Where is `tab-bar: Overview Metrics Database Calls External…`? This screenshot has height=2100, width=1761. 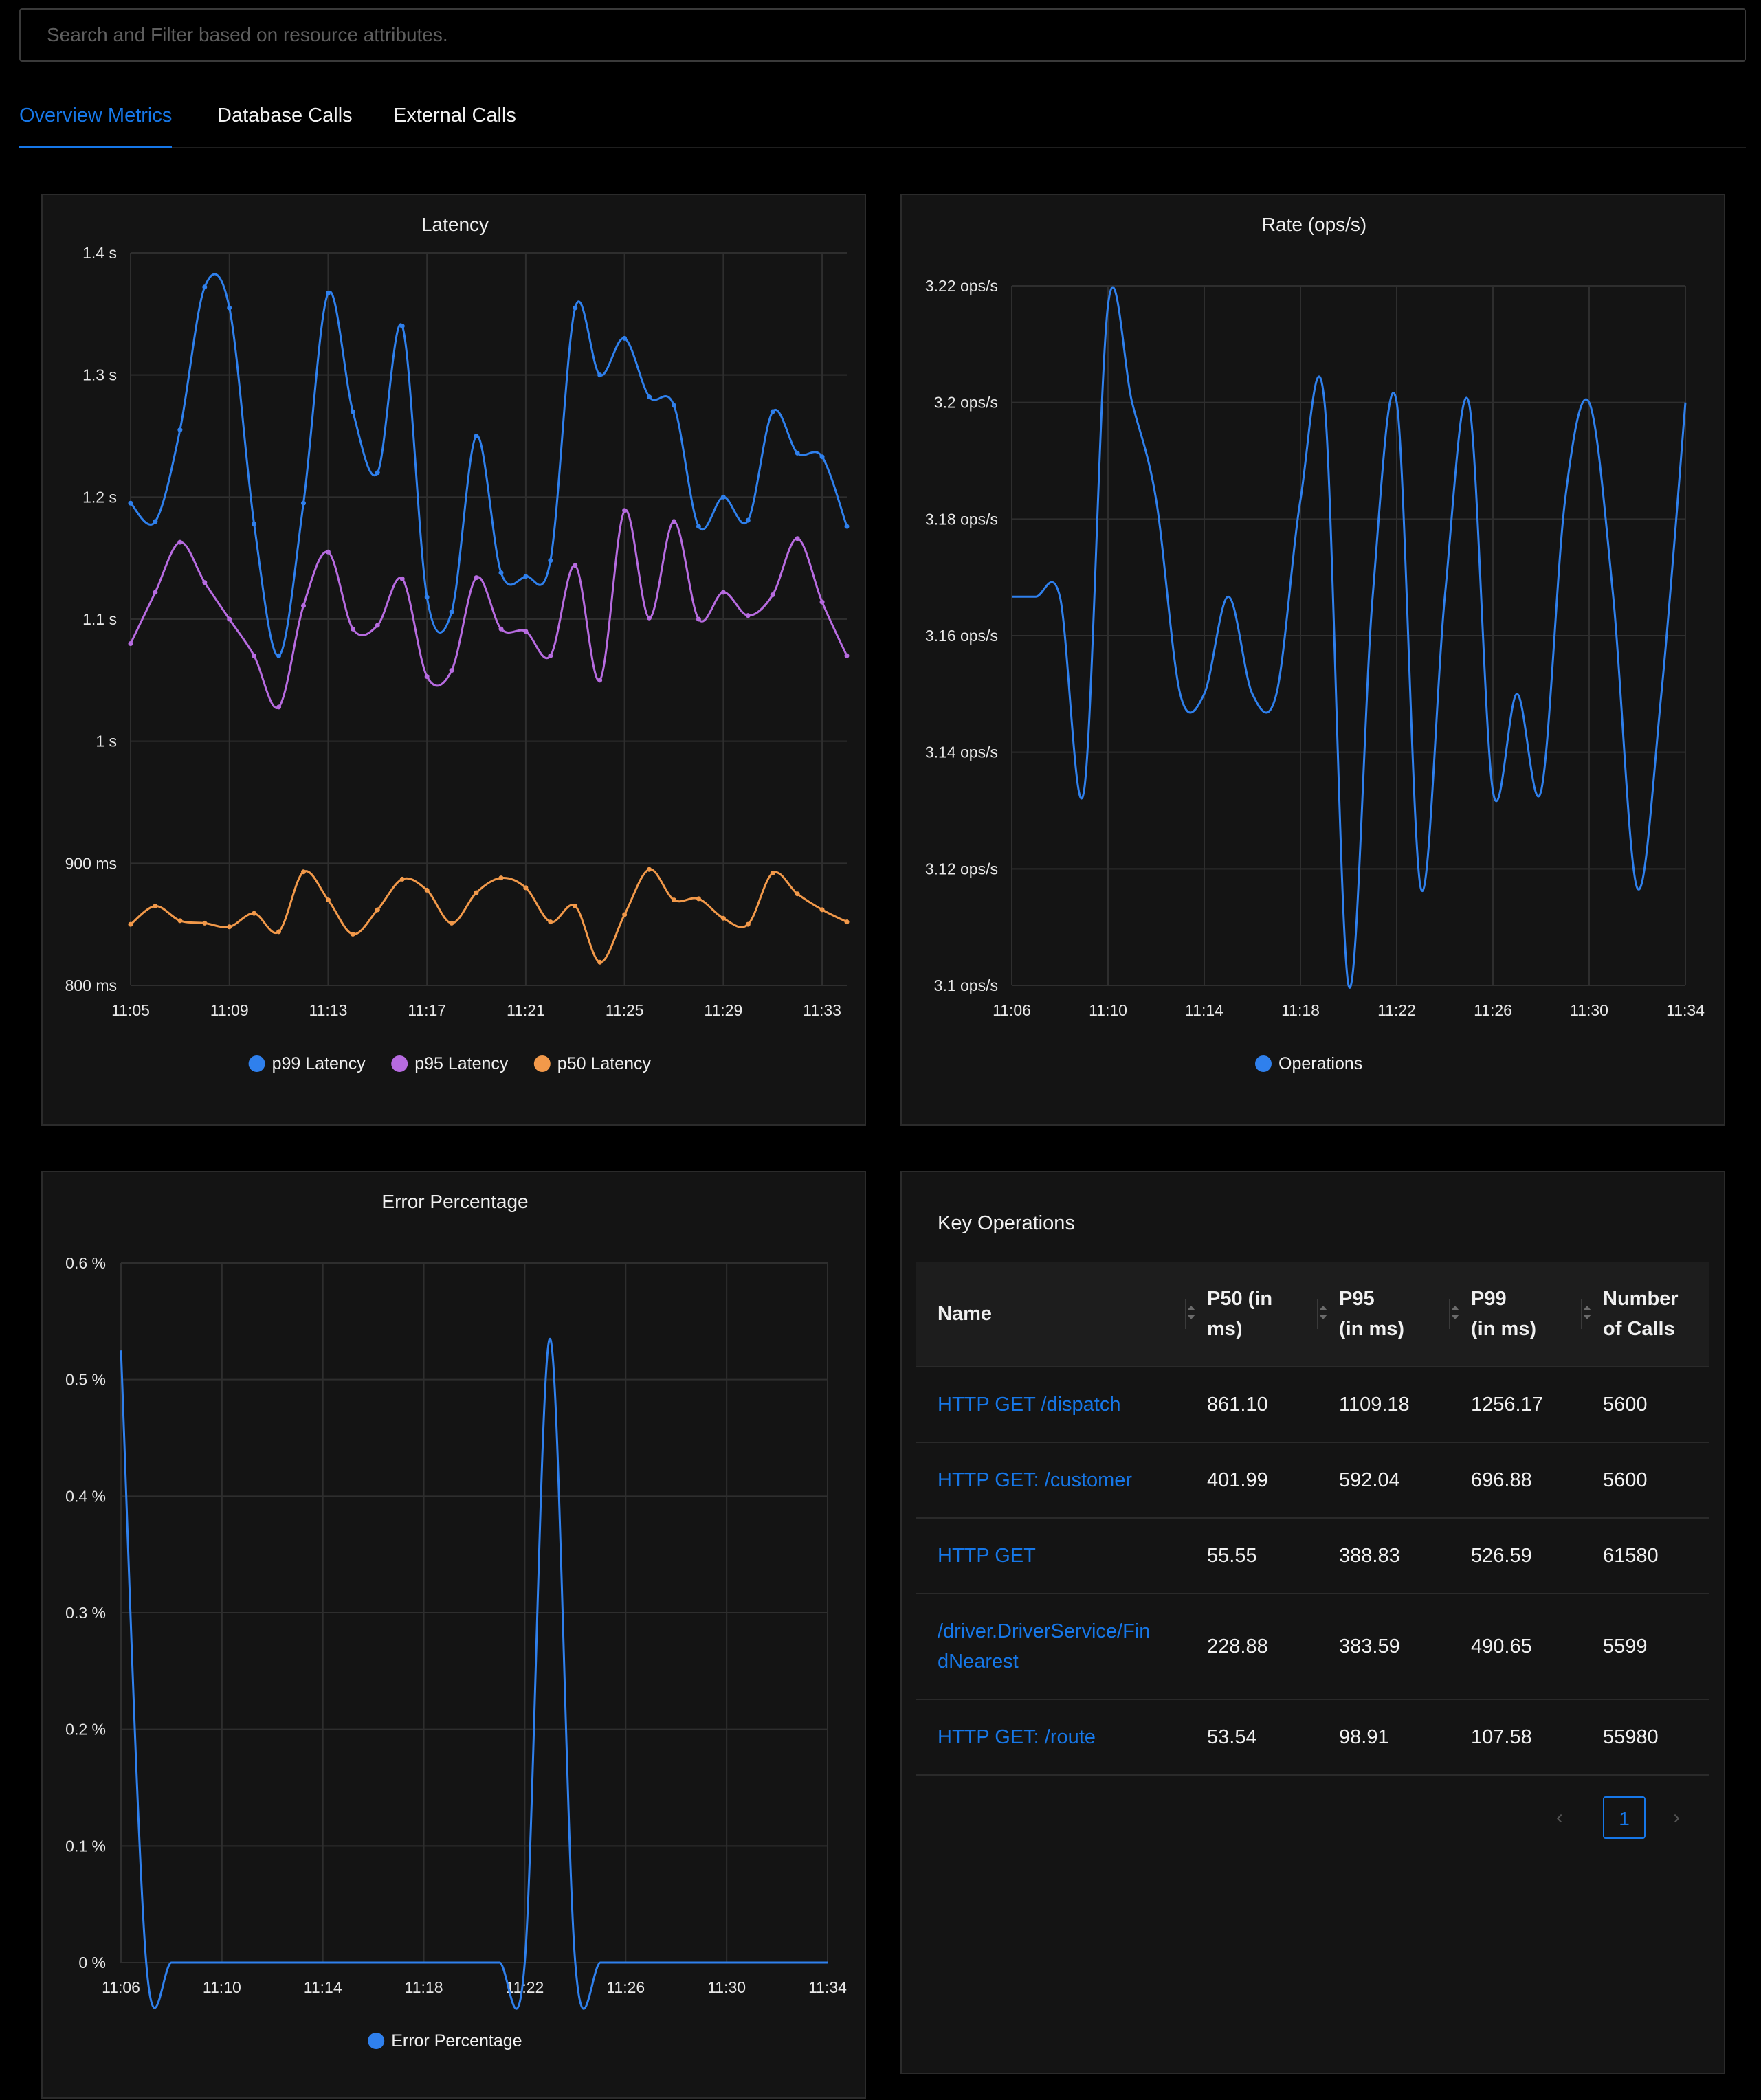
tab-bar: Overview Metrics Database Calls External… is located at coordinates (883, 125).